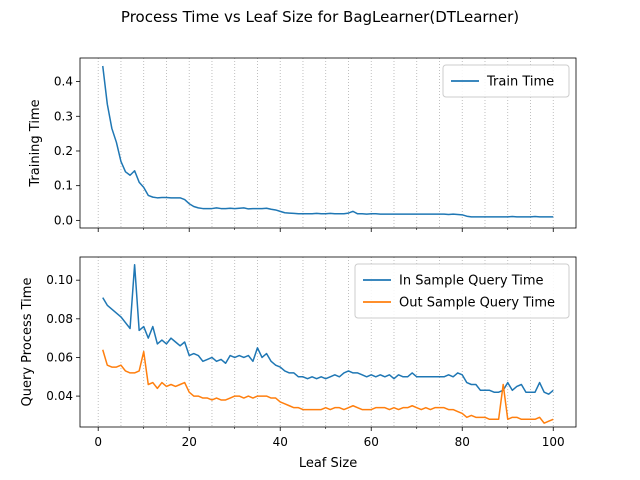 The height and width of the screenshot is (480, 640). Describe the element at coordinates (63, 220) in the screenshot. I see `panel0-y-tick-label: 0.0` at that location.